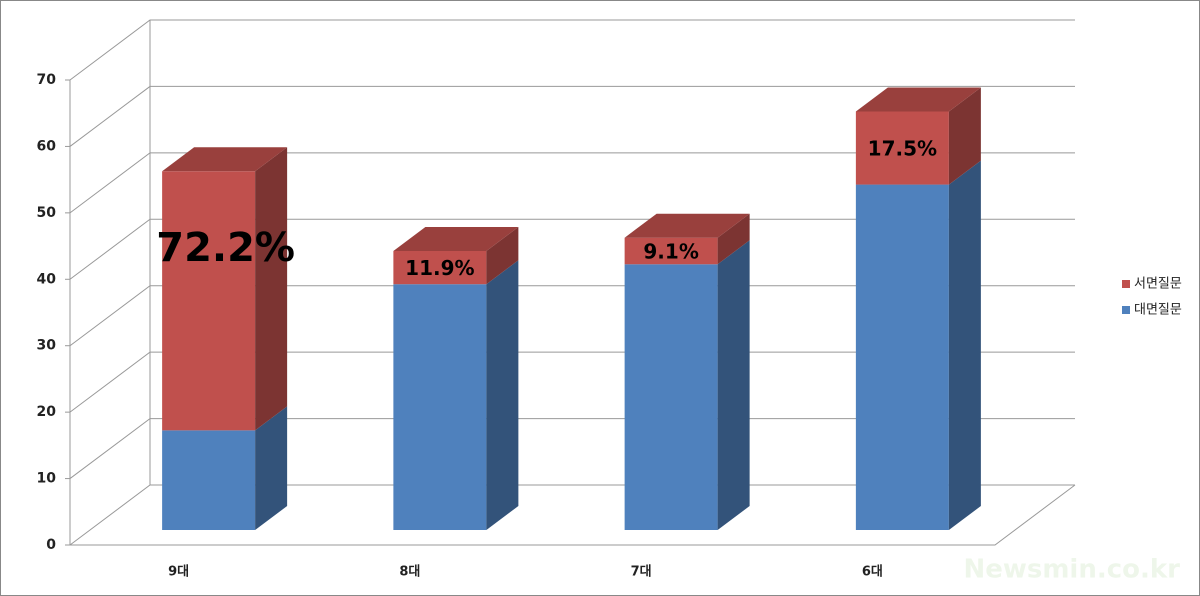 Image resolution: width=1200 pixels, height=596 pixels. I want to click on legend-label: 서면질문, so click(1158, 284).